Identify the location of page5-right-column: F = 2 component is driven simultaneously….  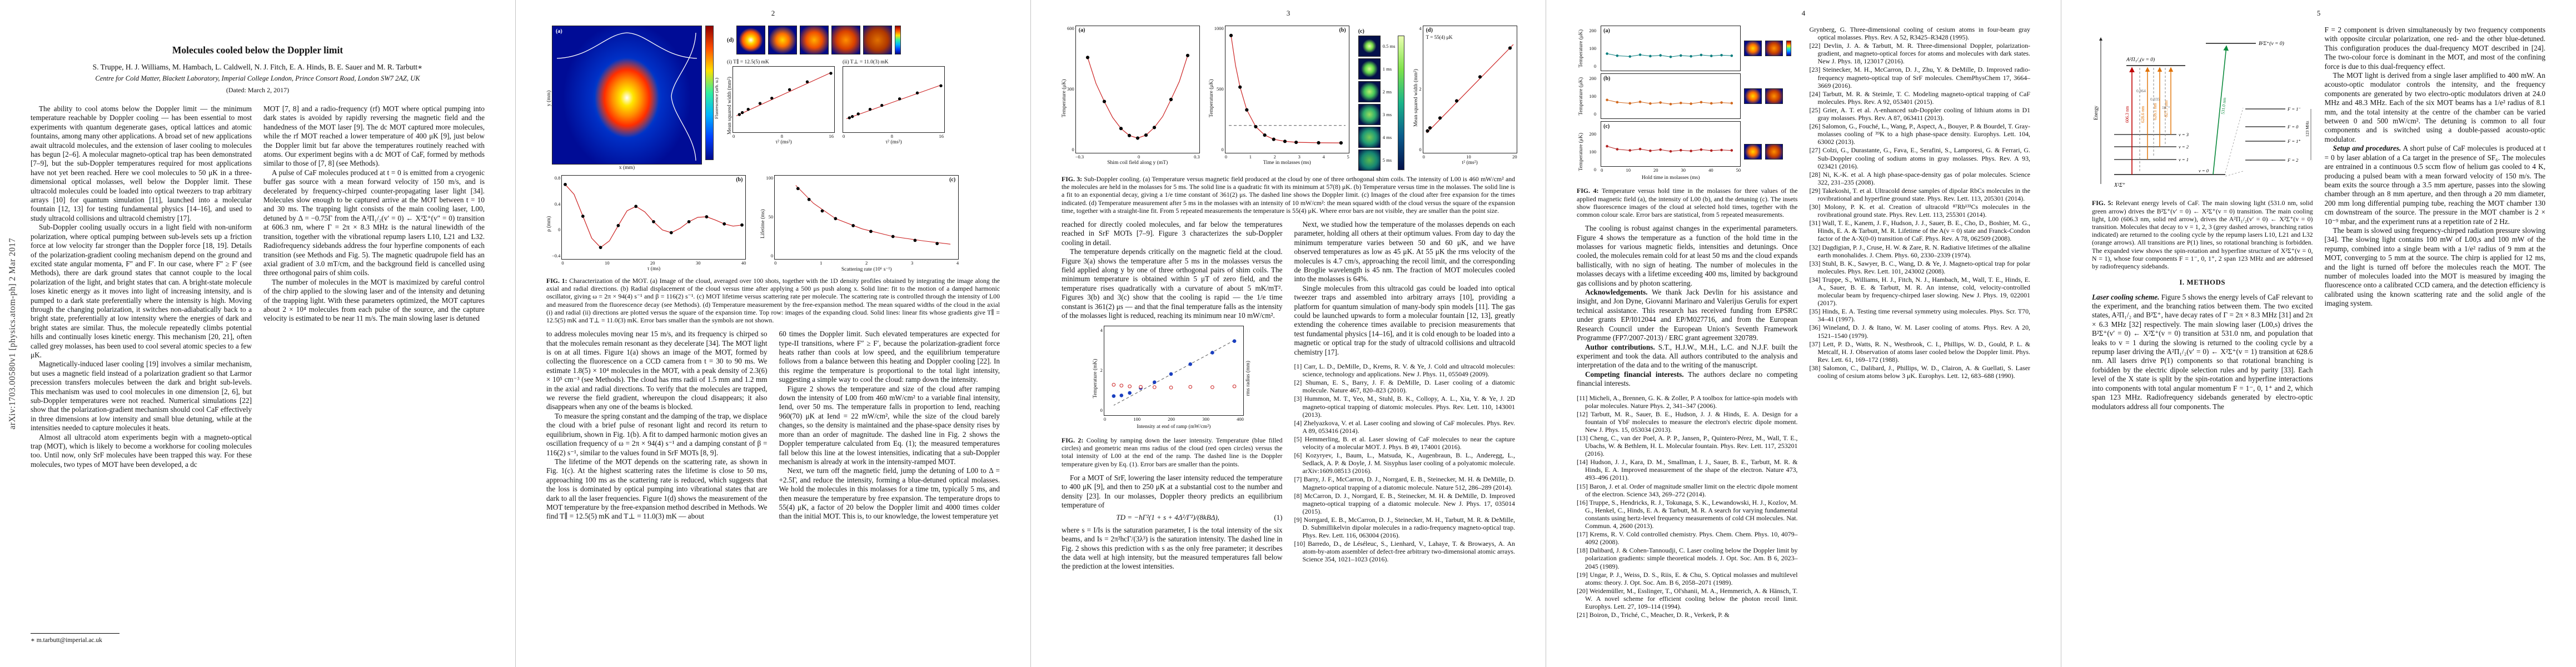
(2435, 218).